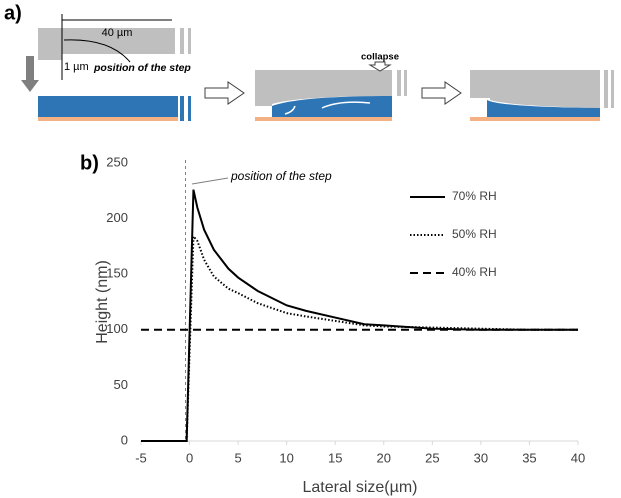 The width and height of the screenshot is (621, 498). What do you see at coordinates (474, 196) in the screenshot?
I see `legend-label: 70% RH` at bounding box center [474, 196].